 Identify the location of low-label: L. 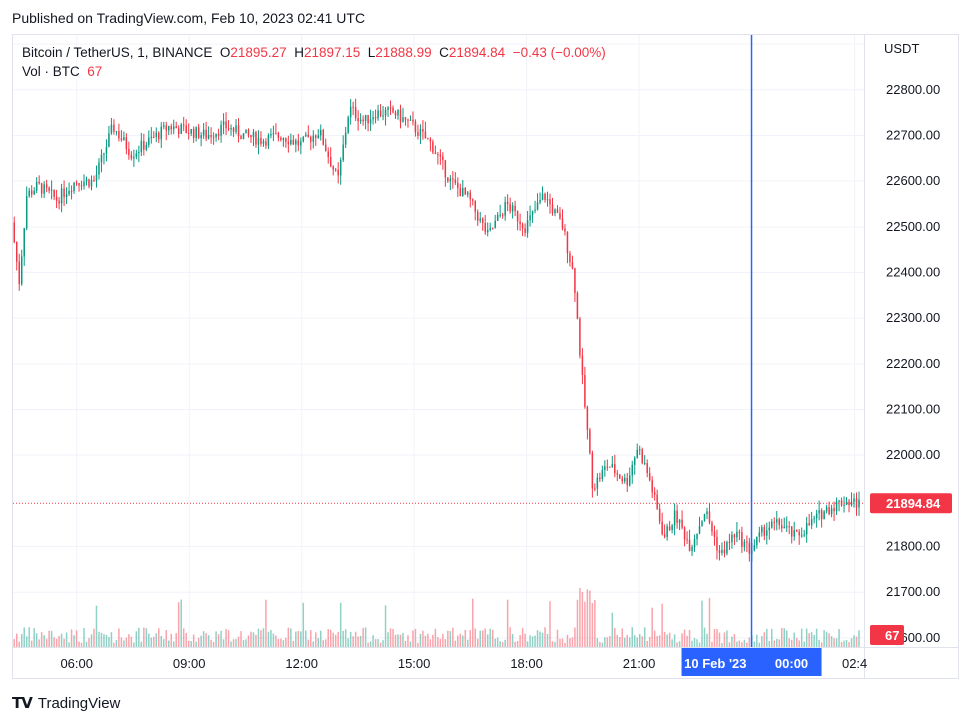
(371, 52).